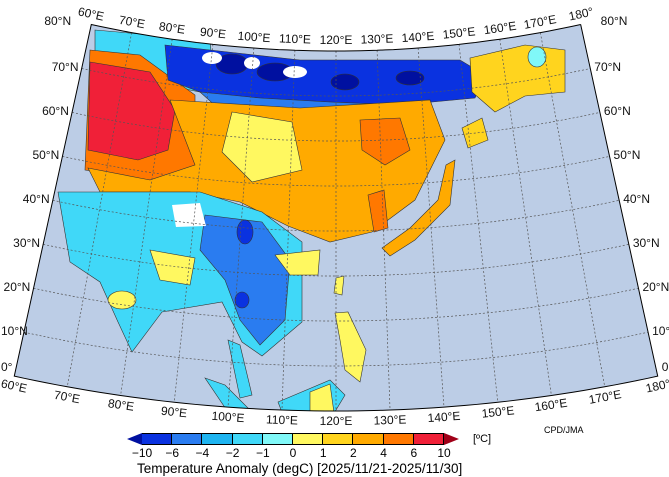 The width and height of the screenshot is (669, 477). What do you see at coordinates (46, 155) in the screenshot?
I see `left-lat-label: 50°N` at bounding box center [46, 155].